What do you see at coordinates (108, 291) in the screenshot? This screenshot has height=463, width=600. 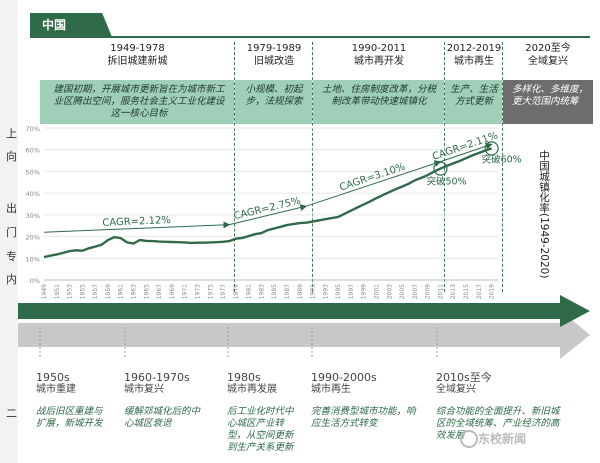 I see `x-tick-label: 1959` at bounding box center [108, 291].